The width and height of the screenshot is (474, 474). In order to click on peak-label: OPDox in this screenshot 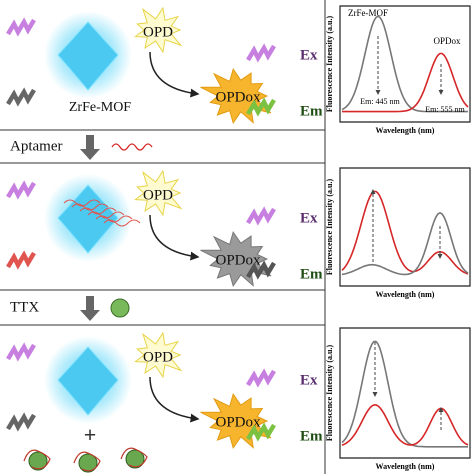, I will do `click(447, 41)`.